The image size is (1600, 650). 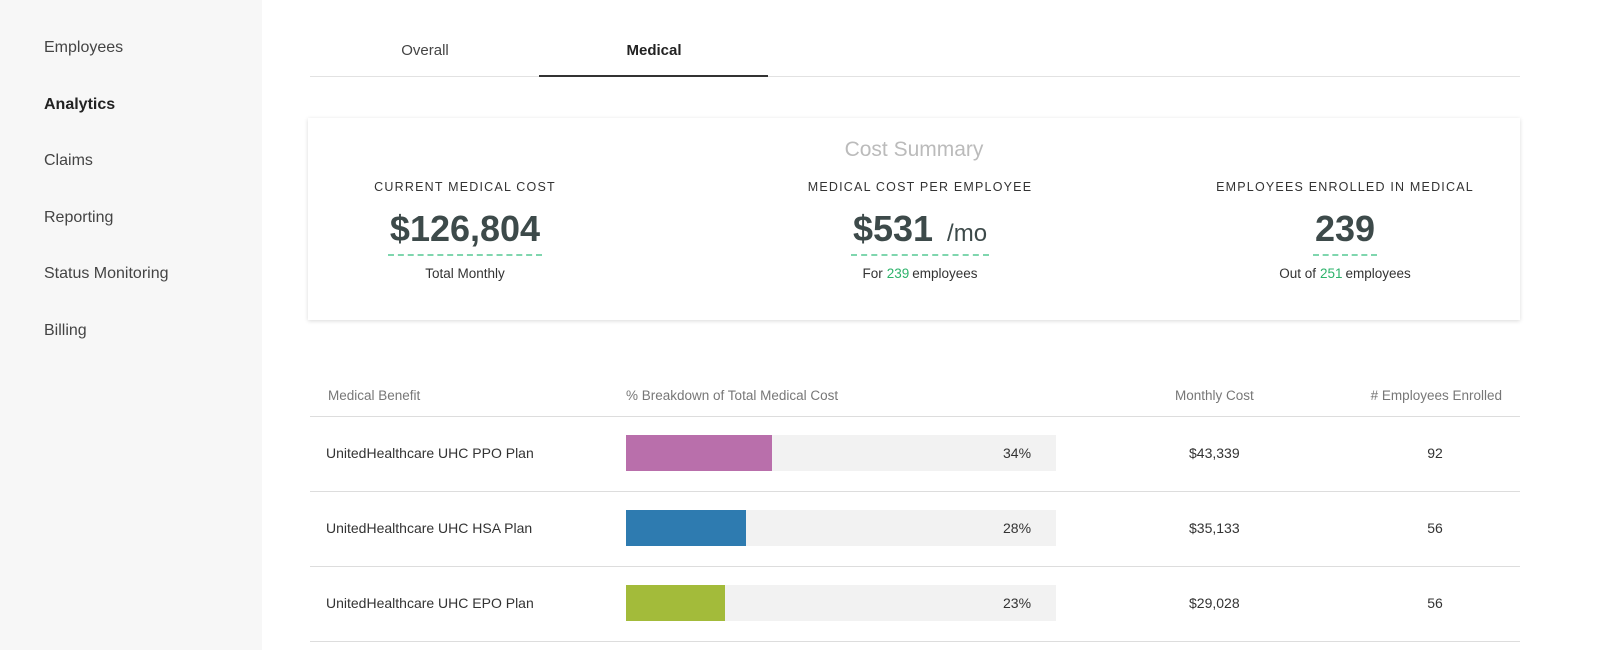 I want to click on benefit-name: UnitedHealthcare UHC PPO Plan, so click(x=430, y=453).